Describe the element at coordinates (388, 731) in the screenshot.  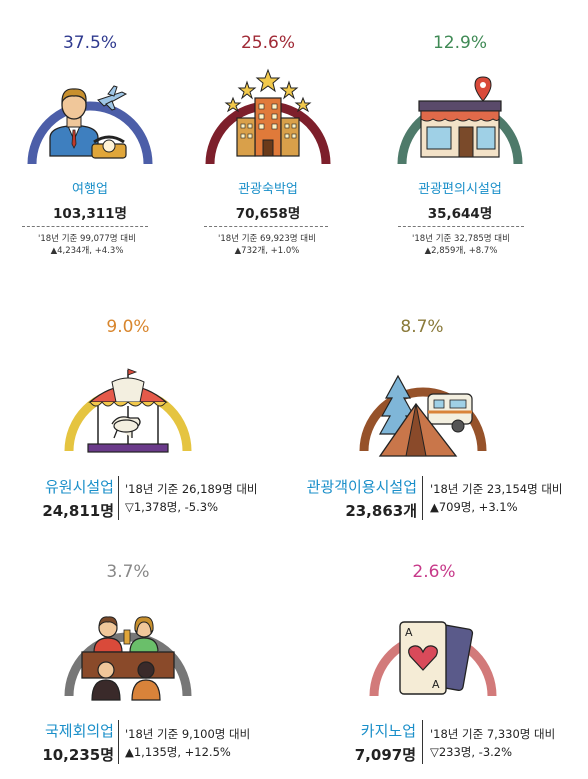
I see `category-name: 카지노업` at that location.